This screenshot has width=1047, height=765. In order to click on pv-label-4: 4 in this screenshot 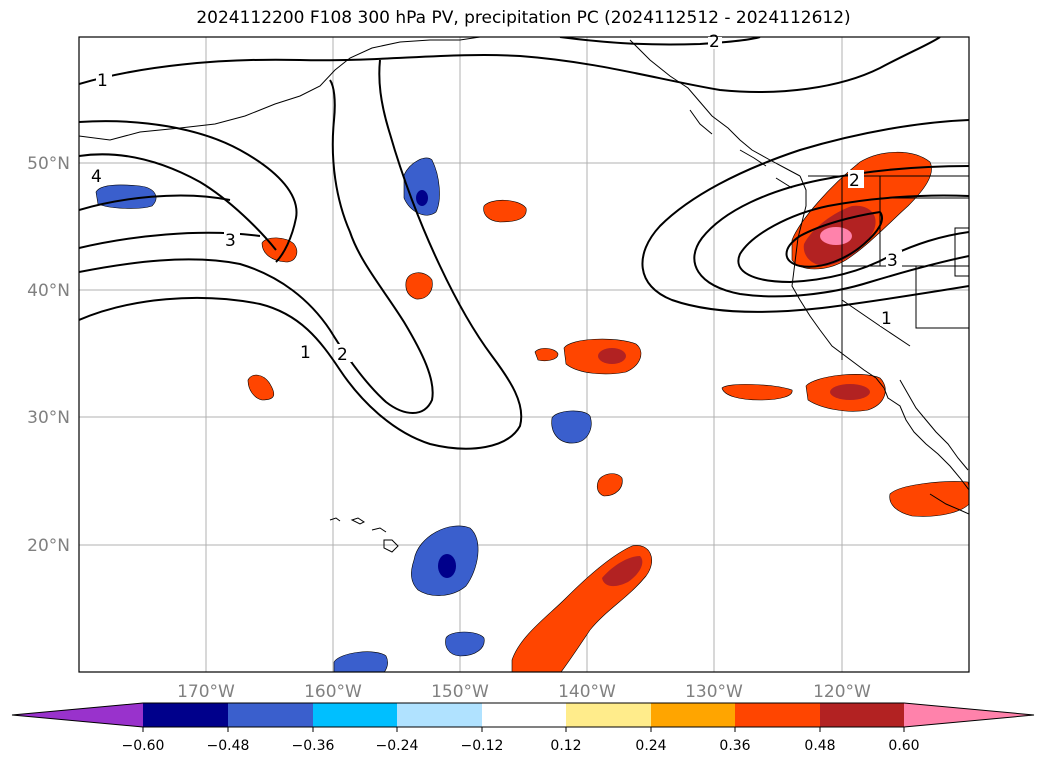, I will do `click(96, 177)`.